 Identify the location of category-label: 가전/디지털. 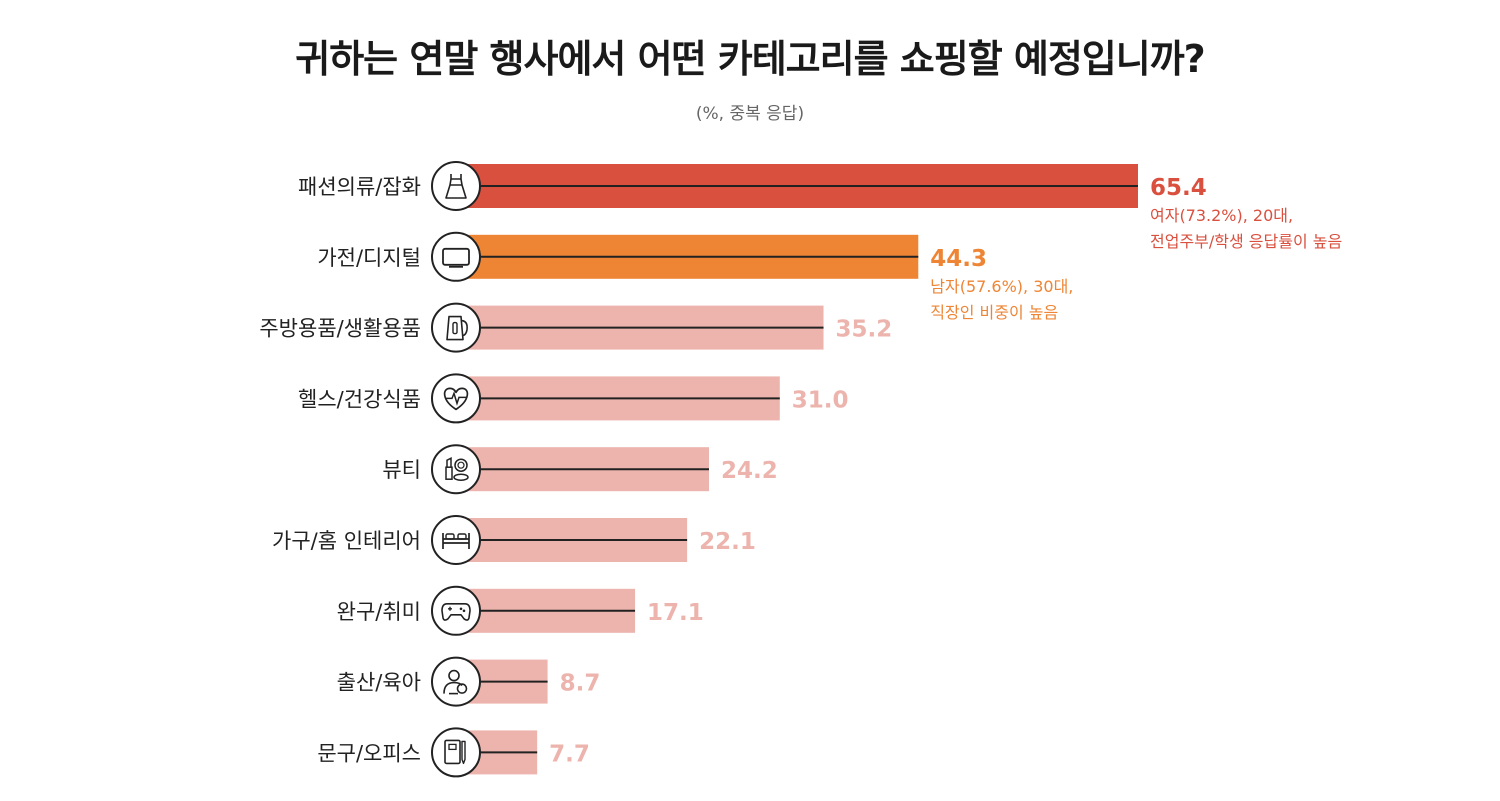
(369, 258).